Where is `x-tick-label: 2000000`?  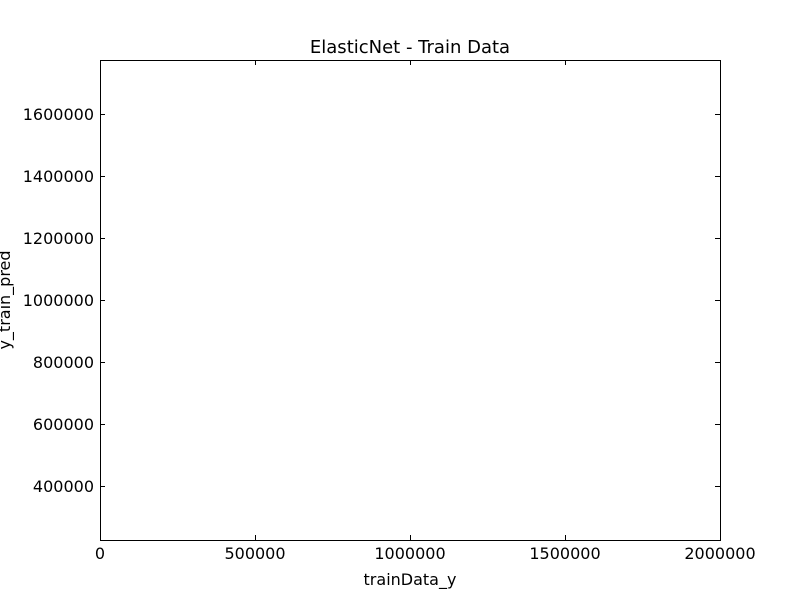
x-tick-label: 2000000 is located at coordinates (719, 553).